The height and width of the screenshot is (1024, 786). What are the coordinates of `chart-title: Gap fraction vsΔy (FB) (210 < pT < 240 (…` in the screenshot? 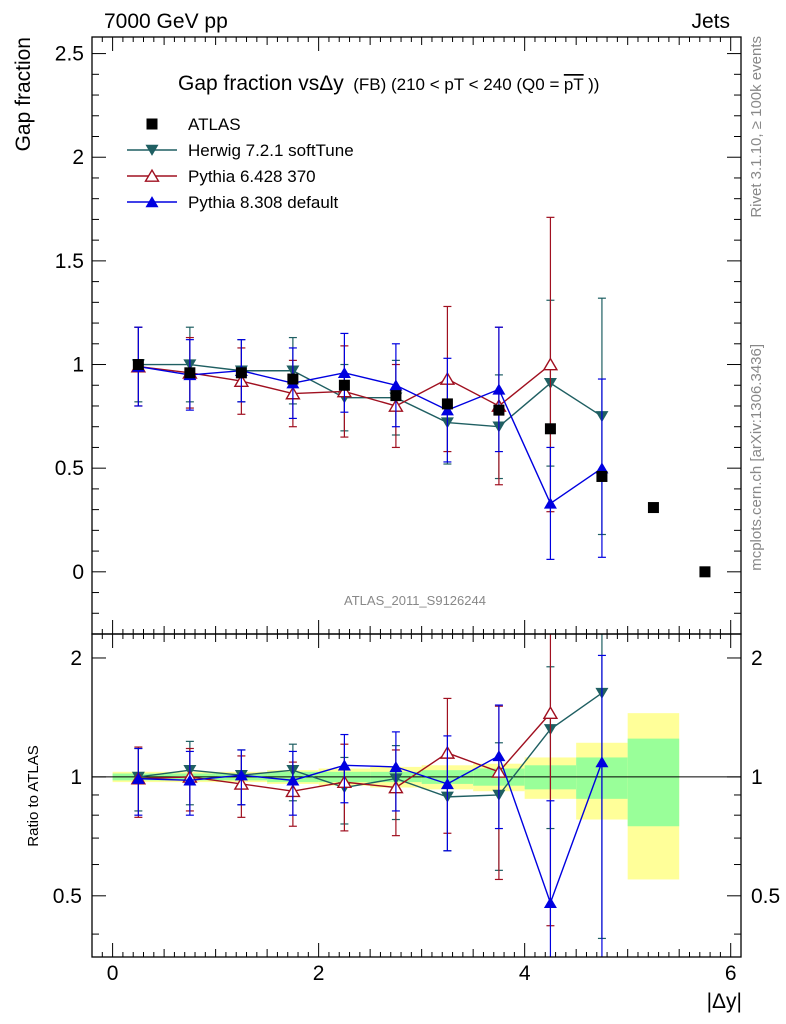 It's located at (388, 83).